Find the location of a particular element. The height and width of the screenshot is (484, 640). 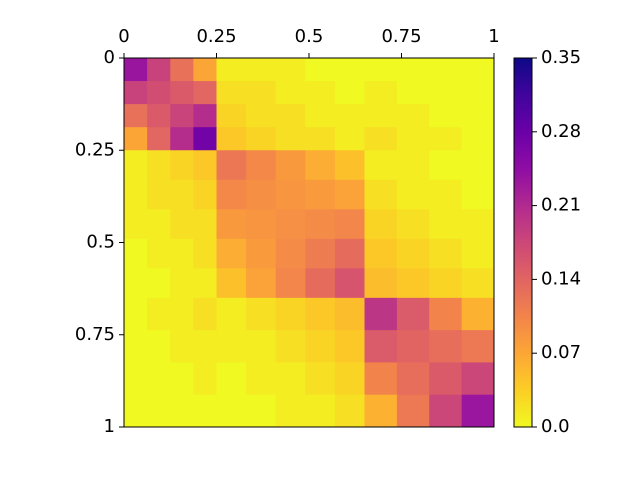

x-tick-label: 0.5 is located at coordinates (309, 36).